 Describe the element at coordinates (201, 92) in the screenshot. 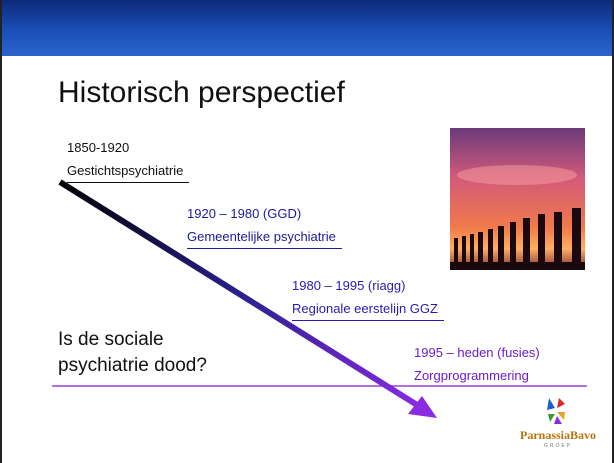

I see `slide-title: Historisch perspectief` at that location.